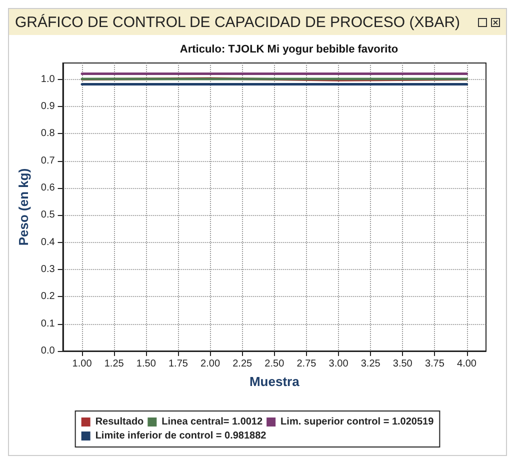 This screenshot has width=513, height=464. I want to click on x-tick-label: 2.75, so click(306, 364).